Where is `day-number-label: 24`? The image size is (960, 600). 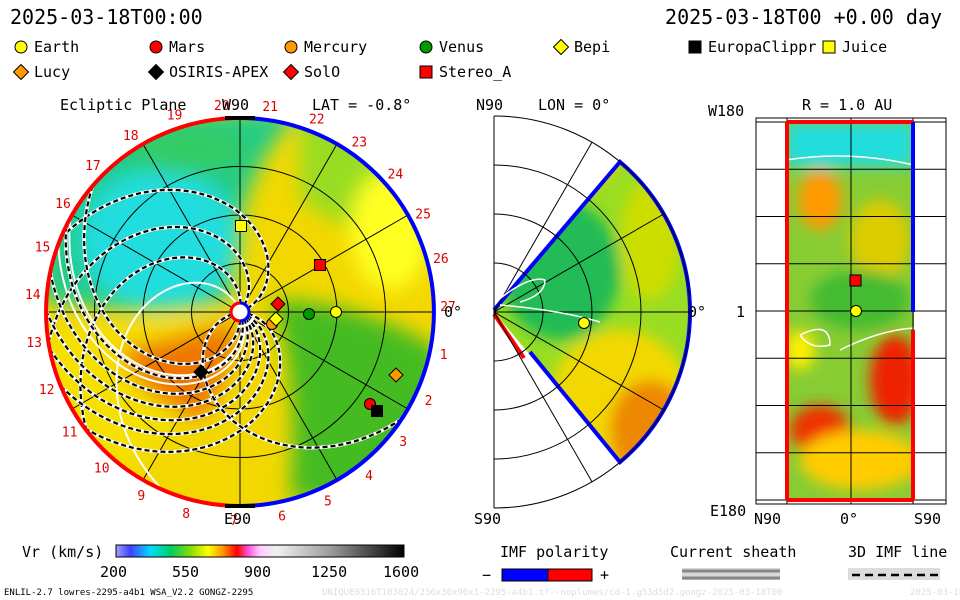
day-number-label: 24 is located at coordinates (396, 175).